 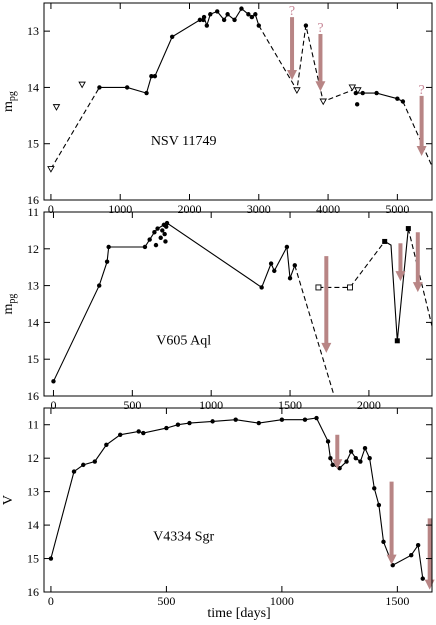 I want to click on x-tick-label: 1500, so click(x=397, y=601).